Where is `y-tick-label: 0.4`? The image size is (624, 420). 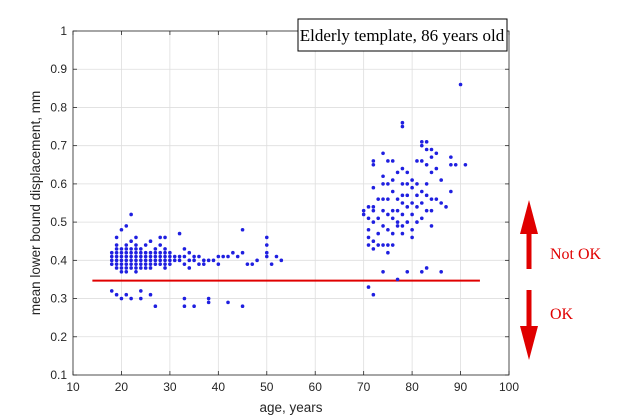 y-tick-label: 0.4 is located at coordinates (58, 260).